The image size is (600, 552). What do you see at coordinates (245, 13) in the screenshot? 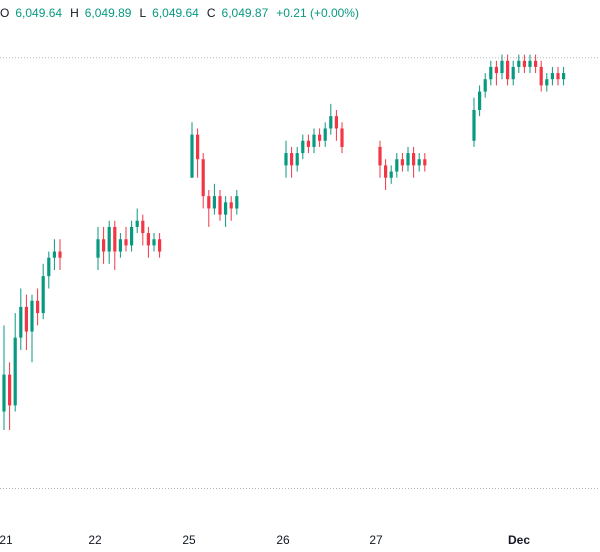
I see `close-value: 6,049.87` at bounding box center [245, 13].